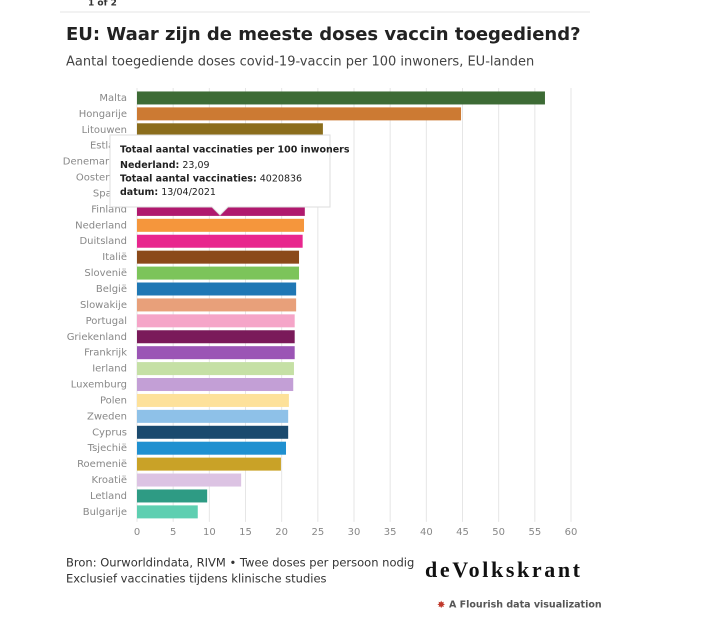 This screenshot has width=723, height=624. What do you see at coordinates (108, 496) in the screenshot?
I see `y-tick-label: Letland` at bounding box center [108, 496].